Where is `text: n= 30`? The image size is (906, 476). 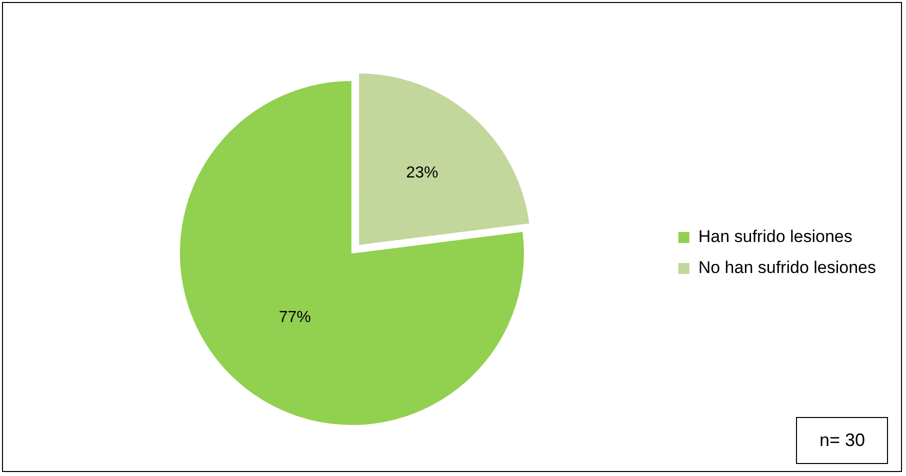 text: n= 30 is located at coordinates (842, 440).